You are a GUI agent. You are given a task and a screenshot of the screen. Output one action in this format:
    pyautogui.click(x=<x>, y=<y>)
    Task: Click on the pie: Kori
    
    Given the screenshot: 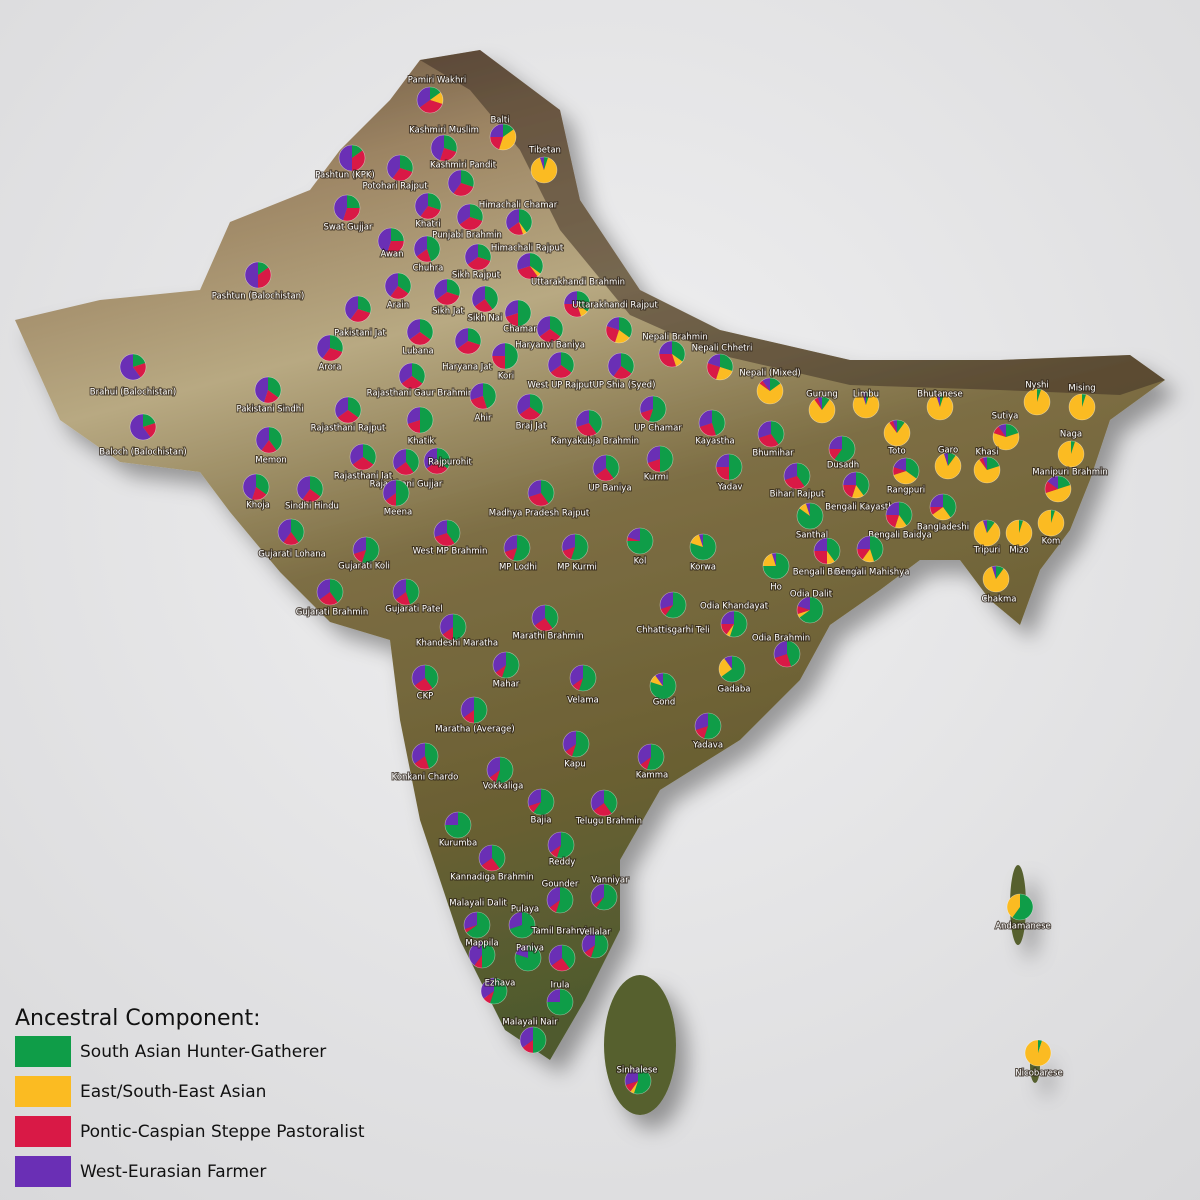 What is the action you would take?
    pyautogui.click(x=505, y=362)
    